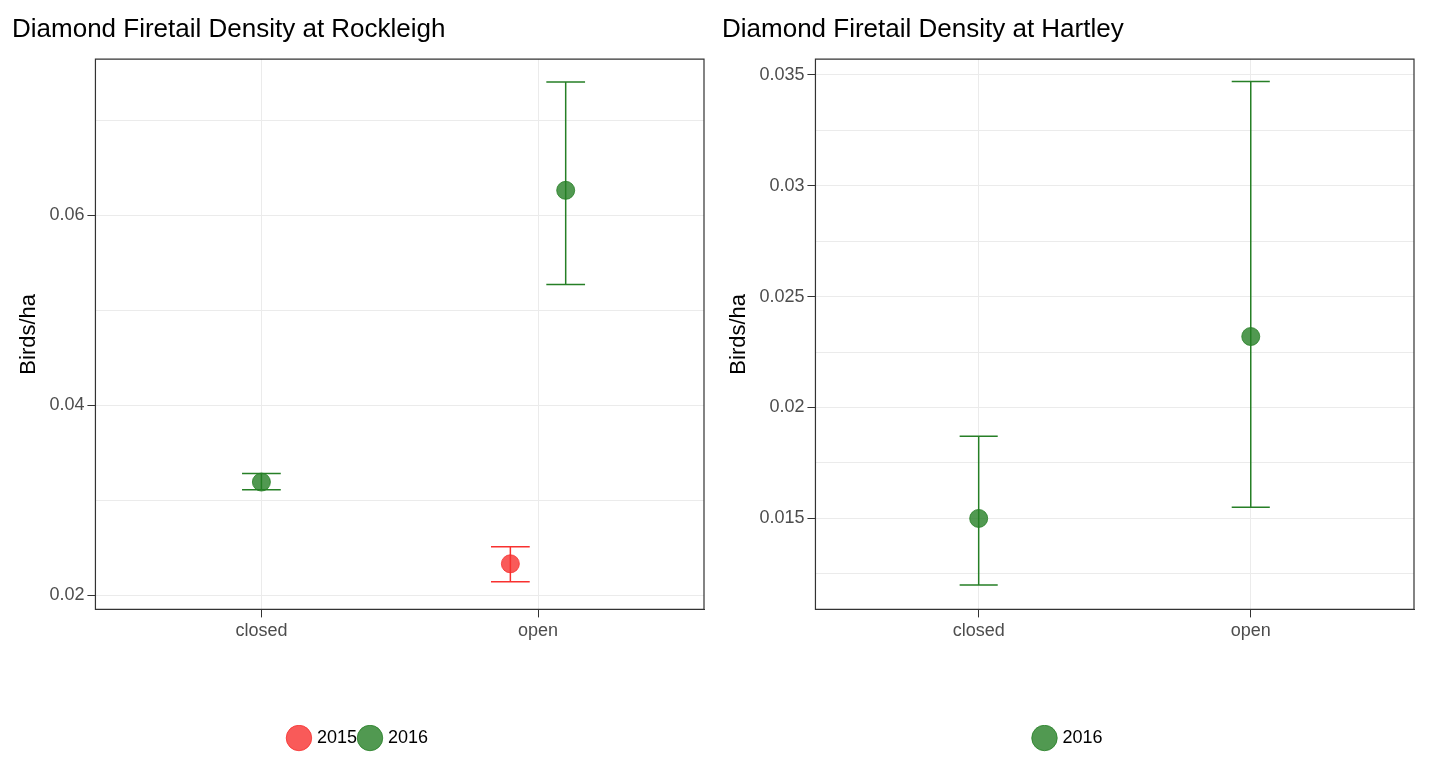 The height and width of the screenshot is (771, 1441). What do you see at coordinates (229, 27) in the screenshot?
I see `chart-title: Diamond Firetail Density at Rockleigh` at bounding box center [229, 27].